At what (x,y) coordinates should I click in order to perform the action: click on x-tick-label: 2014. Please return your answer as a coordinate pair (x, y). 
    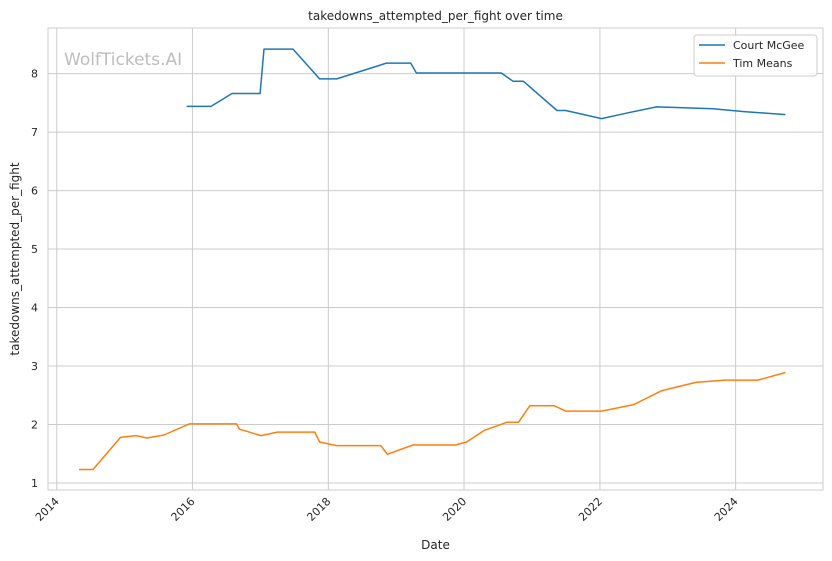
    Looking at the image, I should click on (47, 509).